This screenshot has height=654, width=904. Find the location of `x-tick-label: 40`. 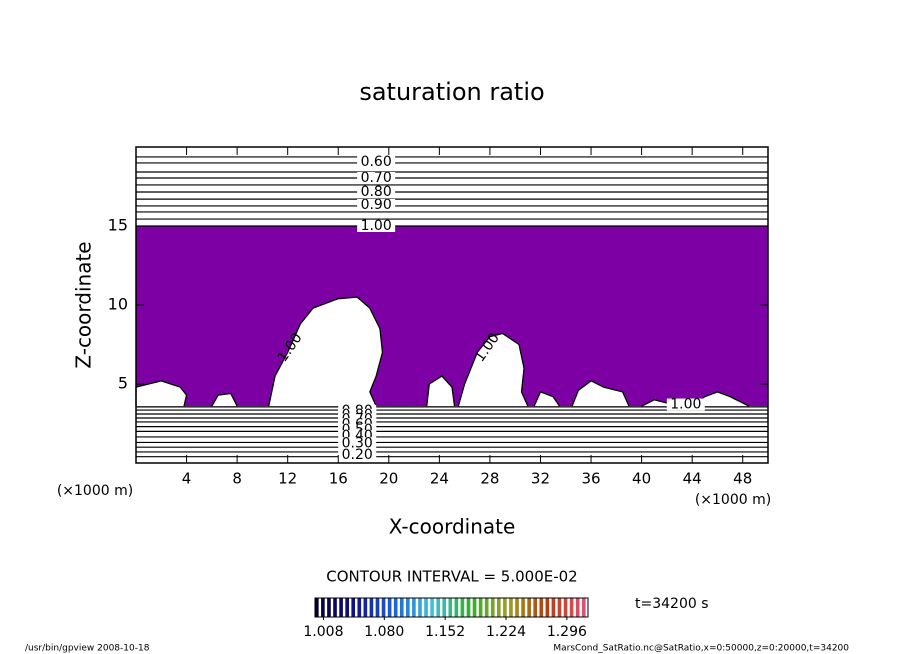

x-tick-label: 40 is located at coordinates (641, 479).